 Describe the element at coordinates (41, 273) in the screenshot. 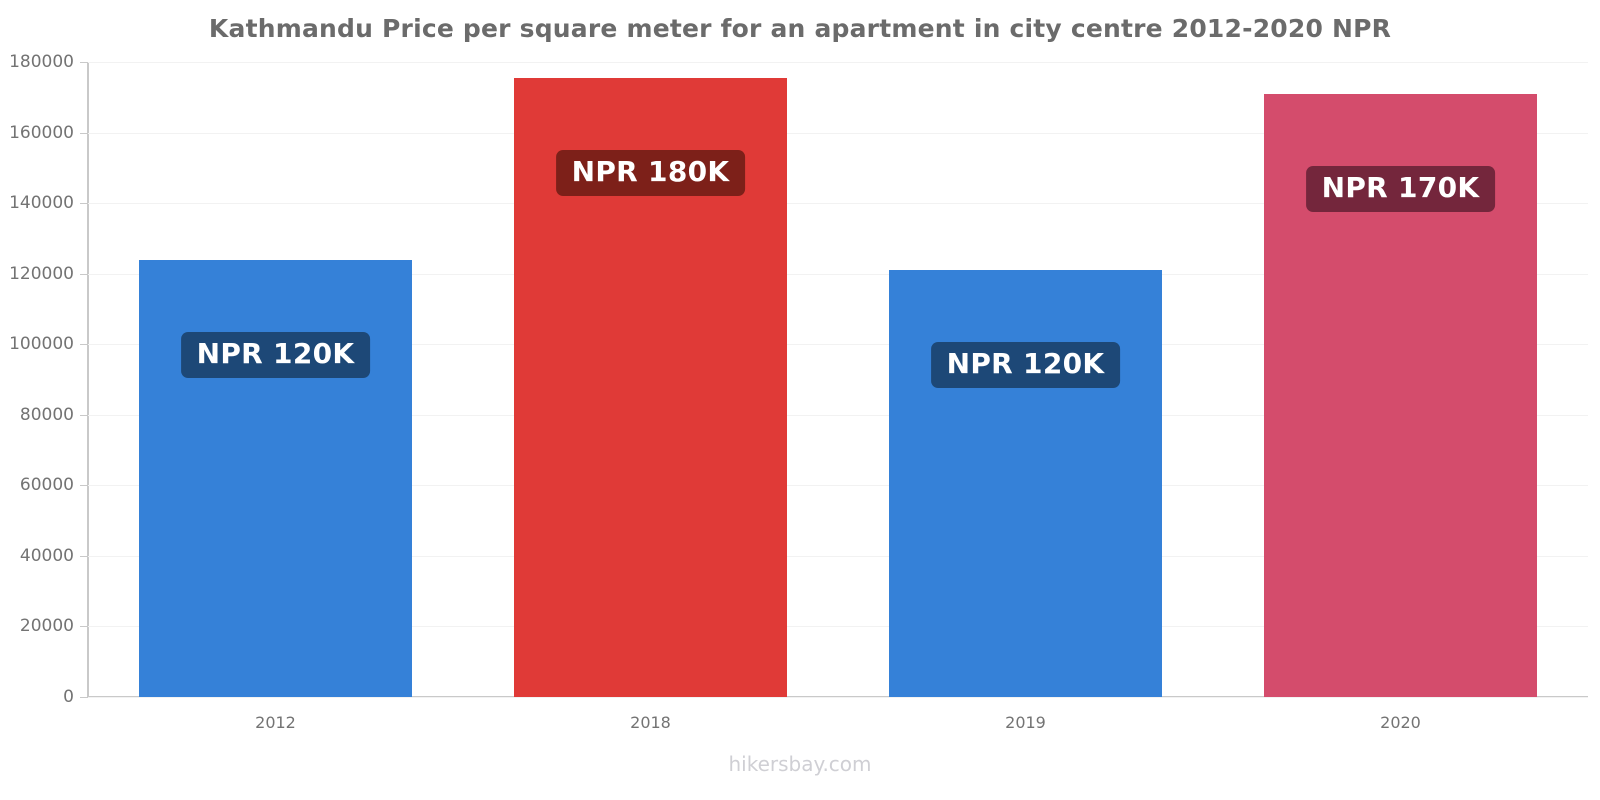

I see `y-axis-tick-label: 120000` at that location.